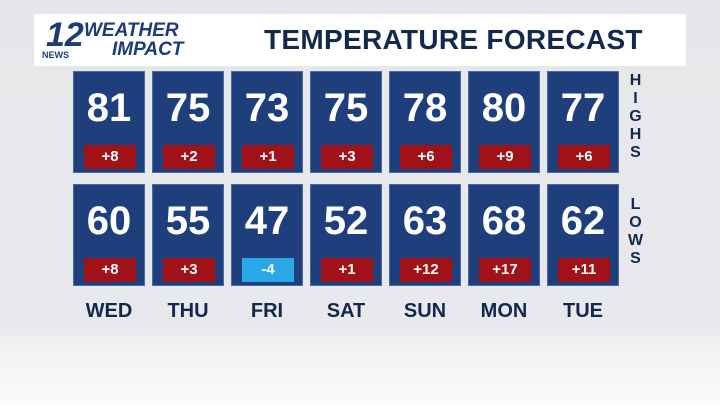 This screenshot has height=405, width=720. What do you see at coordinates (267, 221) in the screenshot?
I see `temperature: 47` at bounding box center [267, 221].